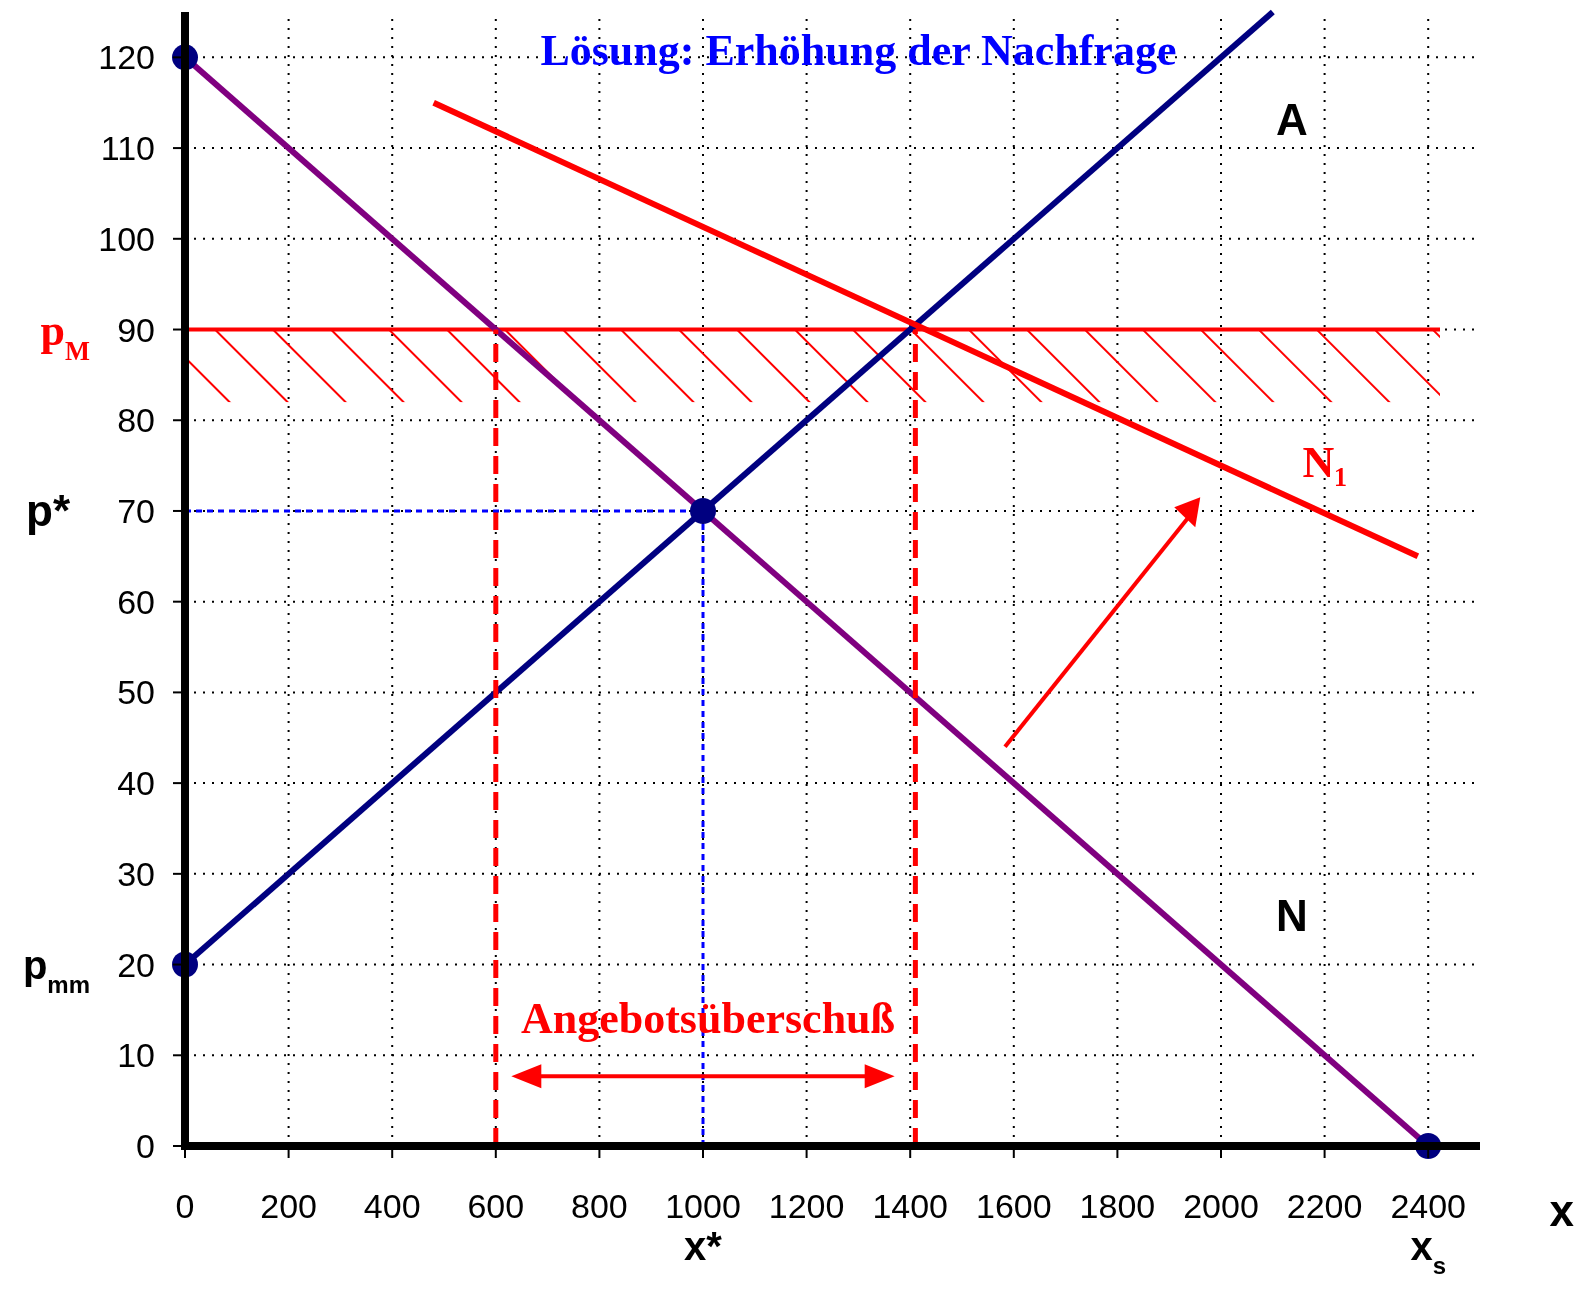 The width and height of the screenshot is (1582, 1289). I want to click on x-tick-label: 600, so click(496, 1206).